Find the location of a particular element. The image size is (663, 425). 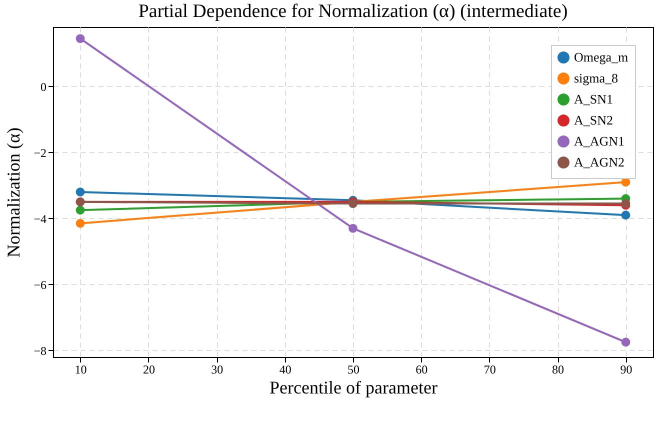

y-tick-label: −4 is located at coordinates (40, 219).